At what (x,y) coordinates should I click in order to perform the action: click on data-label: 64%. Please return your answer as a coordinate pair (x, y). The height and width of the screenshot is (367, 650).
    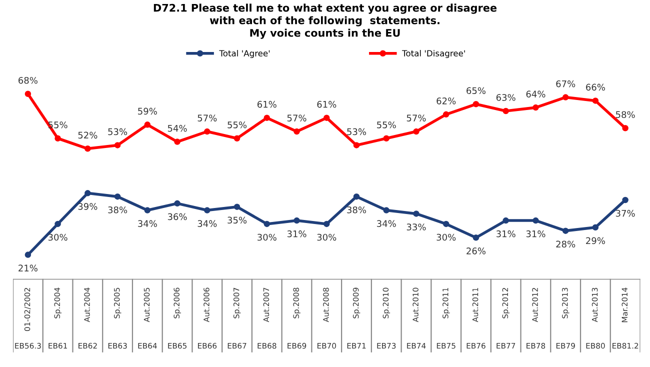
    Looking at the image, I should click on (536, 94).